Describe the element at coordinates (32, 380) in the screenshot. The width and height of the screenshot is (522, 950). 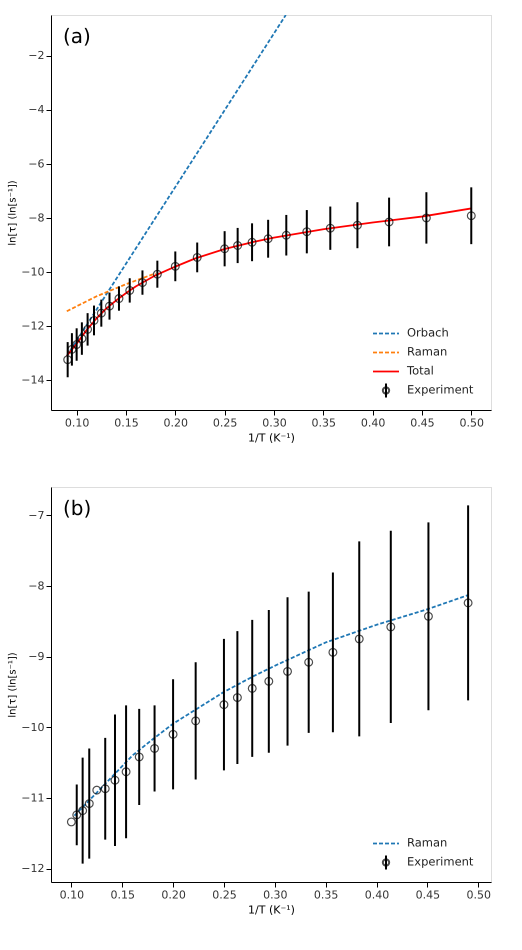
I see `y-tick-label: −14` at that location.